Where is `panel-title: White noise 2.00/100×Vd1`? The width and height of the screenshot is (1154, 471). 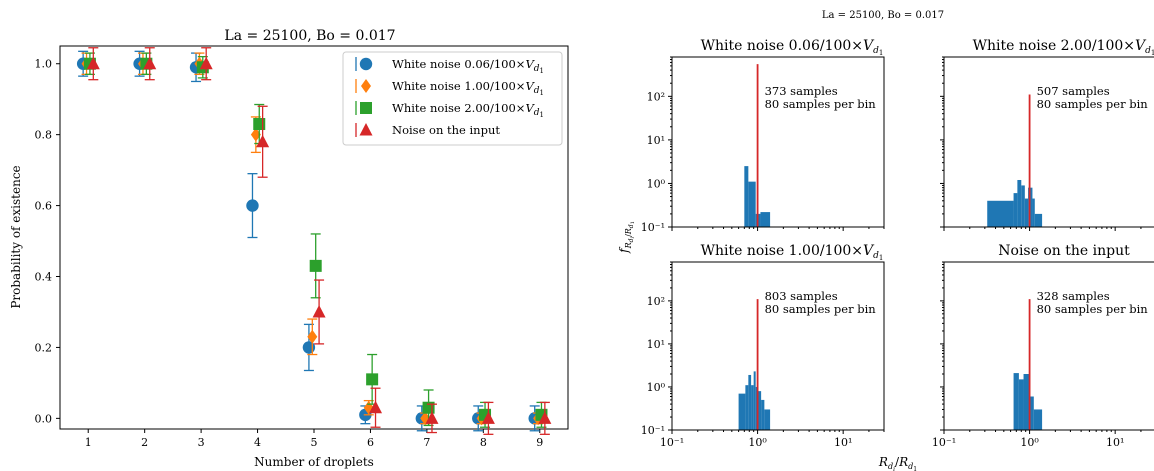 panel-title: White noise 2.00/100×Vd1 is located at coordinates (1063, 47).